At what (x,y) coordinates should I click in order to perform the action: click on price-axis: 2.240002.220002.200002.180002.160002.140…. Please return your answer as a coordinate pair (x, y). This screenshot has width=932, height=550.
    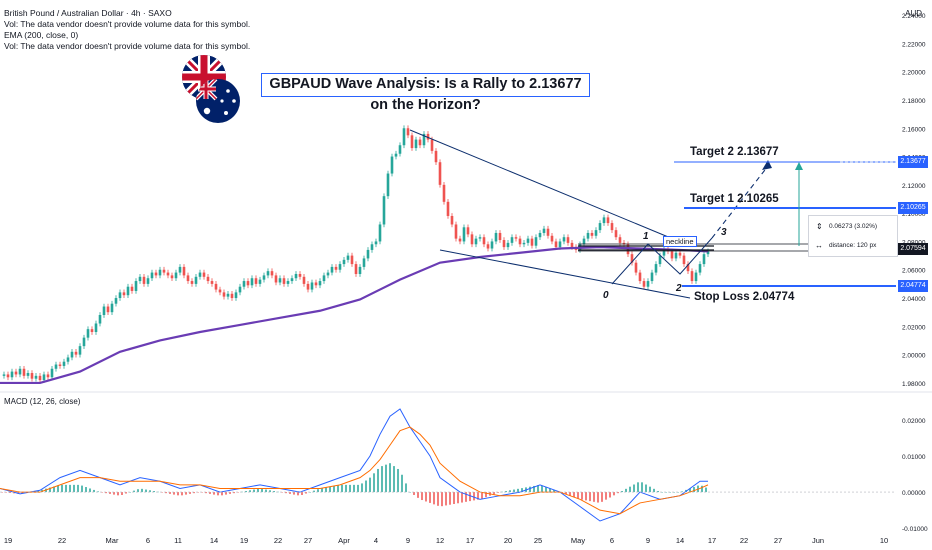
    Looking at the image, I should click on (914, 200).